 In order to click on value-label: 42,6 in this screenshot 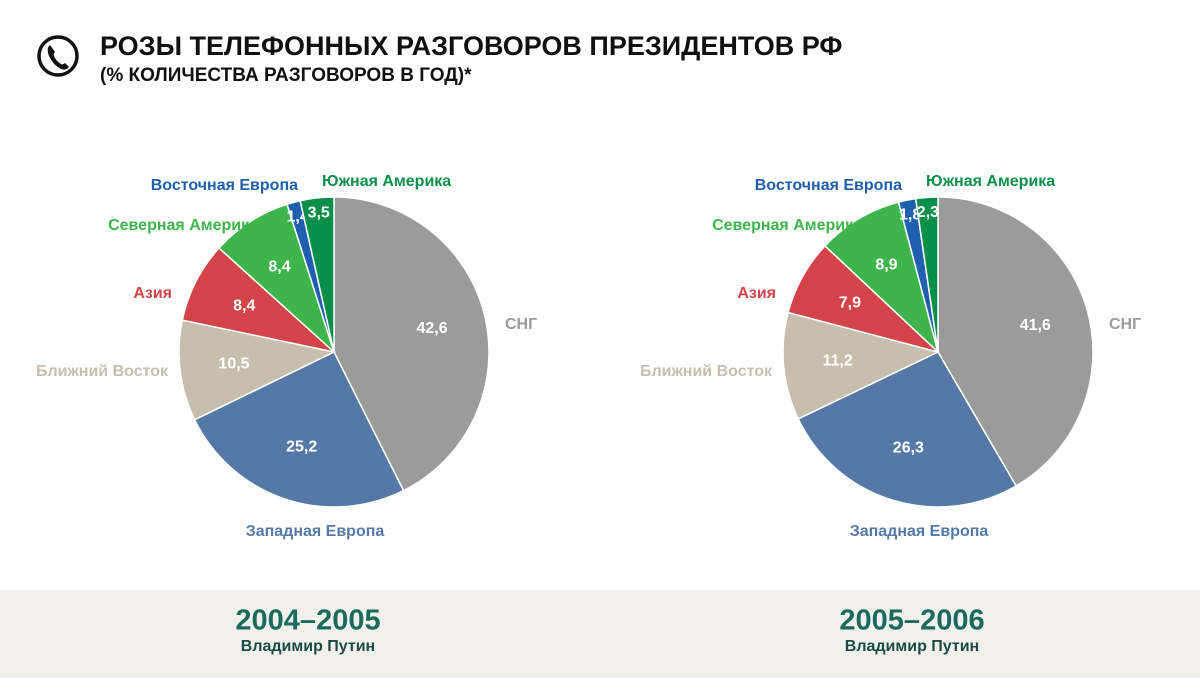, I will do `click(431, 328)`.